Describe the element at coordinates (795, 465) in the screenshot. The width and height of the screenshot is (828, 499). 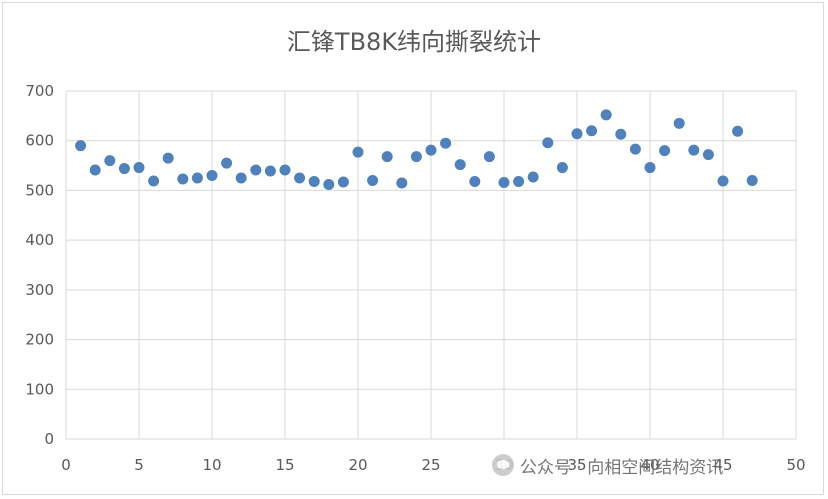
I see `x-tick-label: 50` at that location.